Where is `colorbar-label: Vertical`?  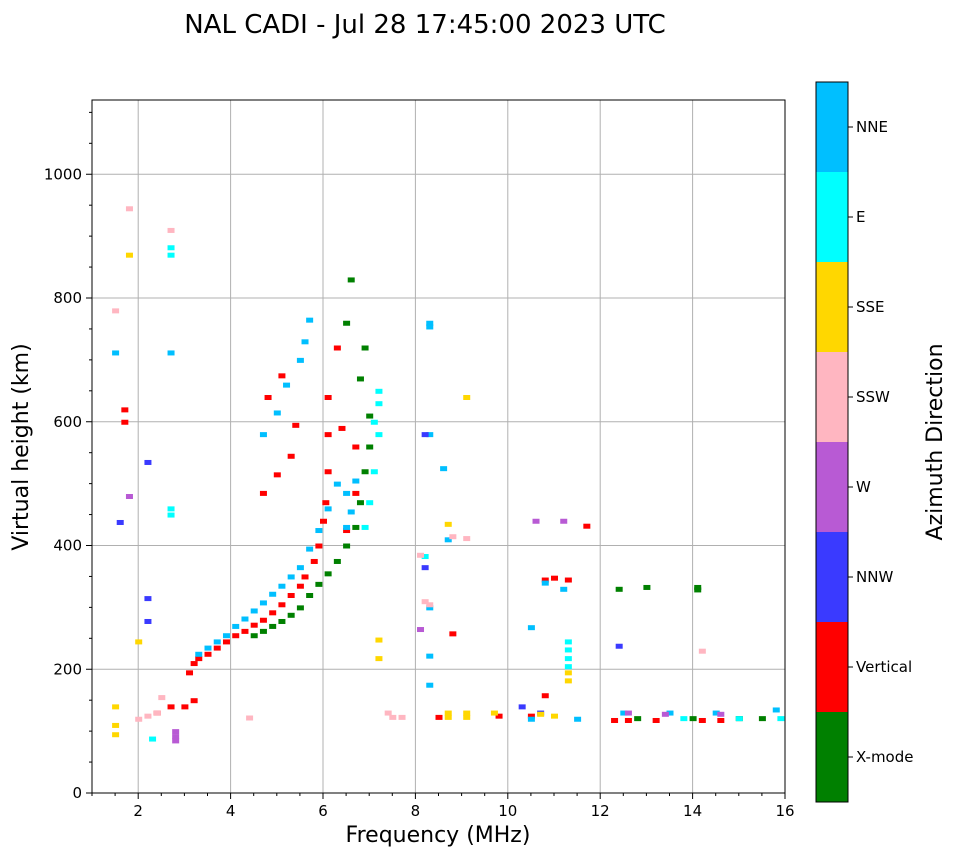
colorbar-label: Vertical is located at coordinates (884, 667).